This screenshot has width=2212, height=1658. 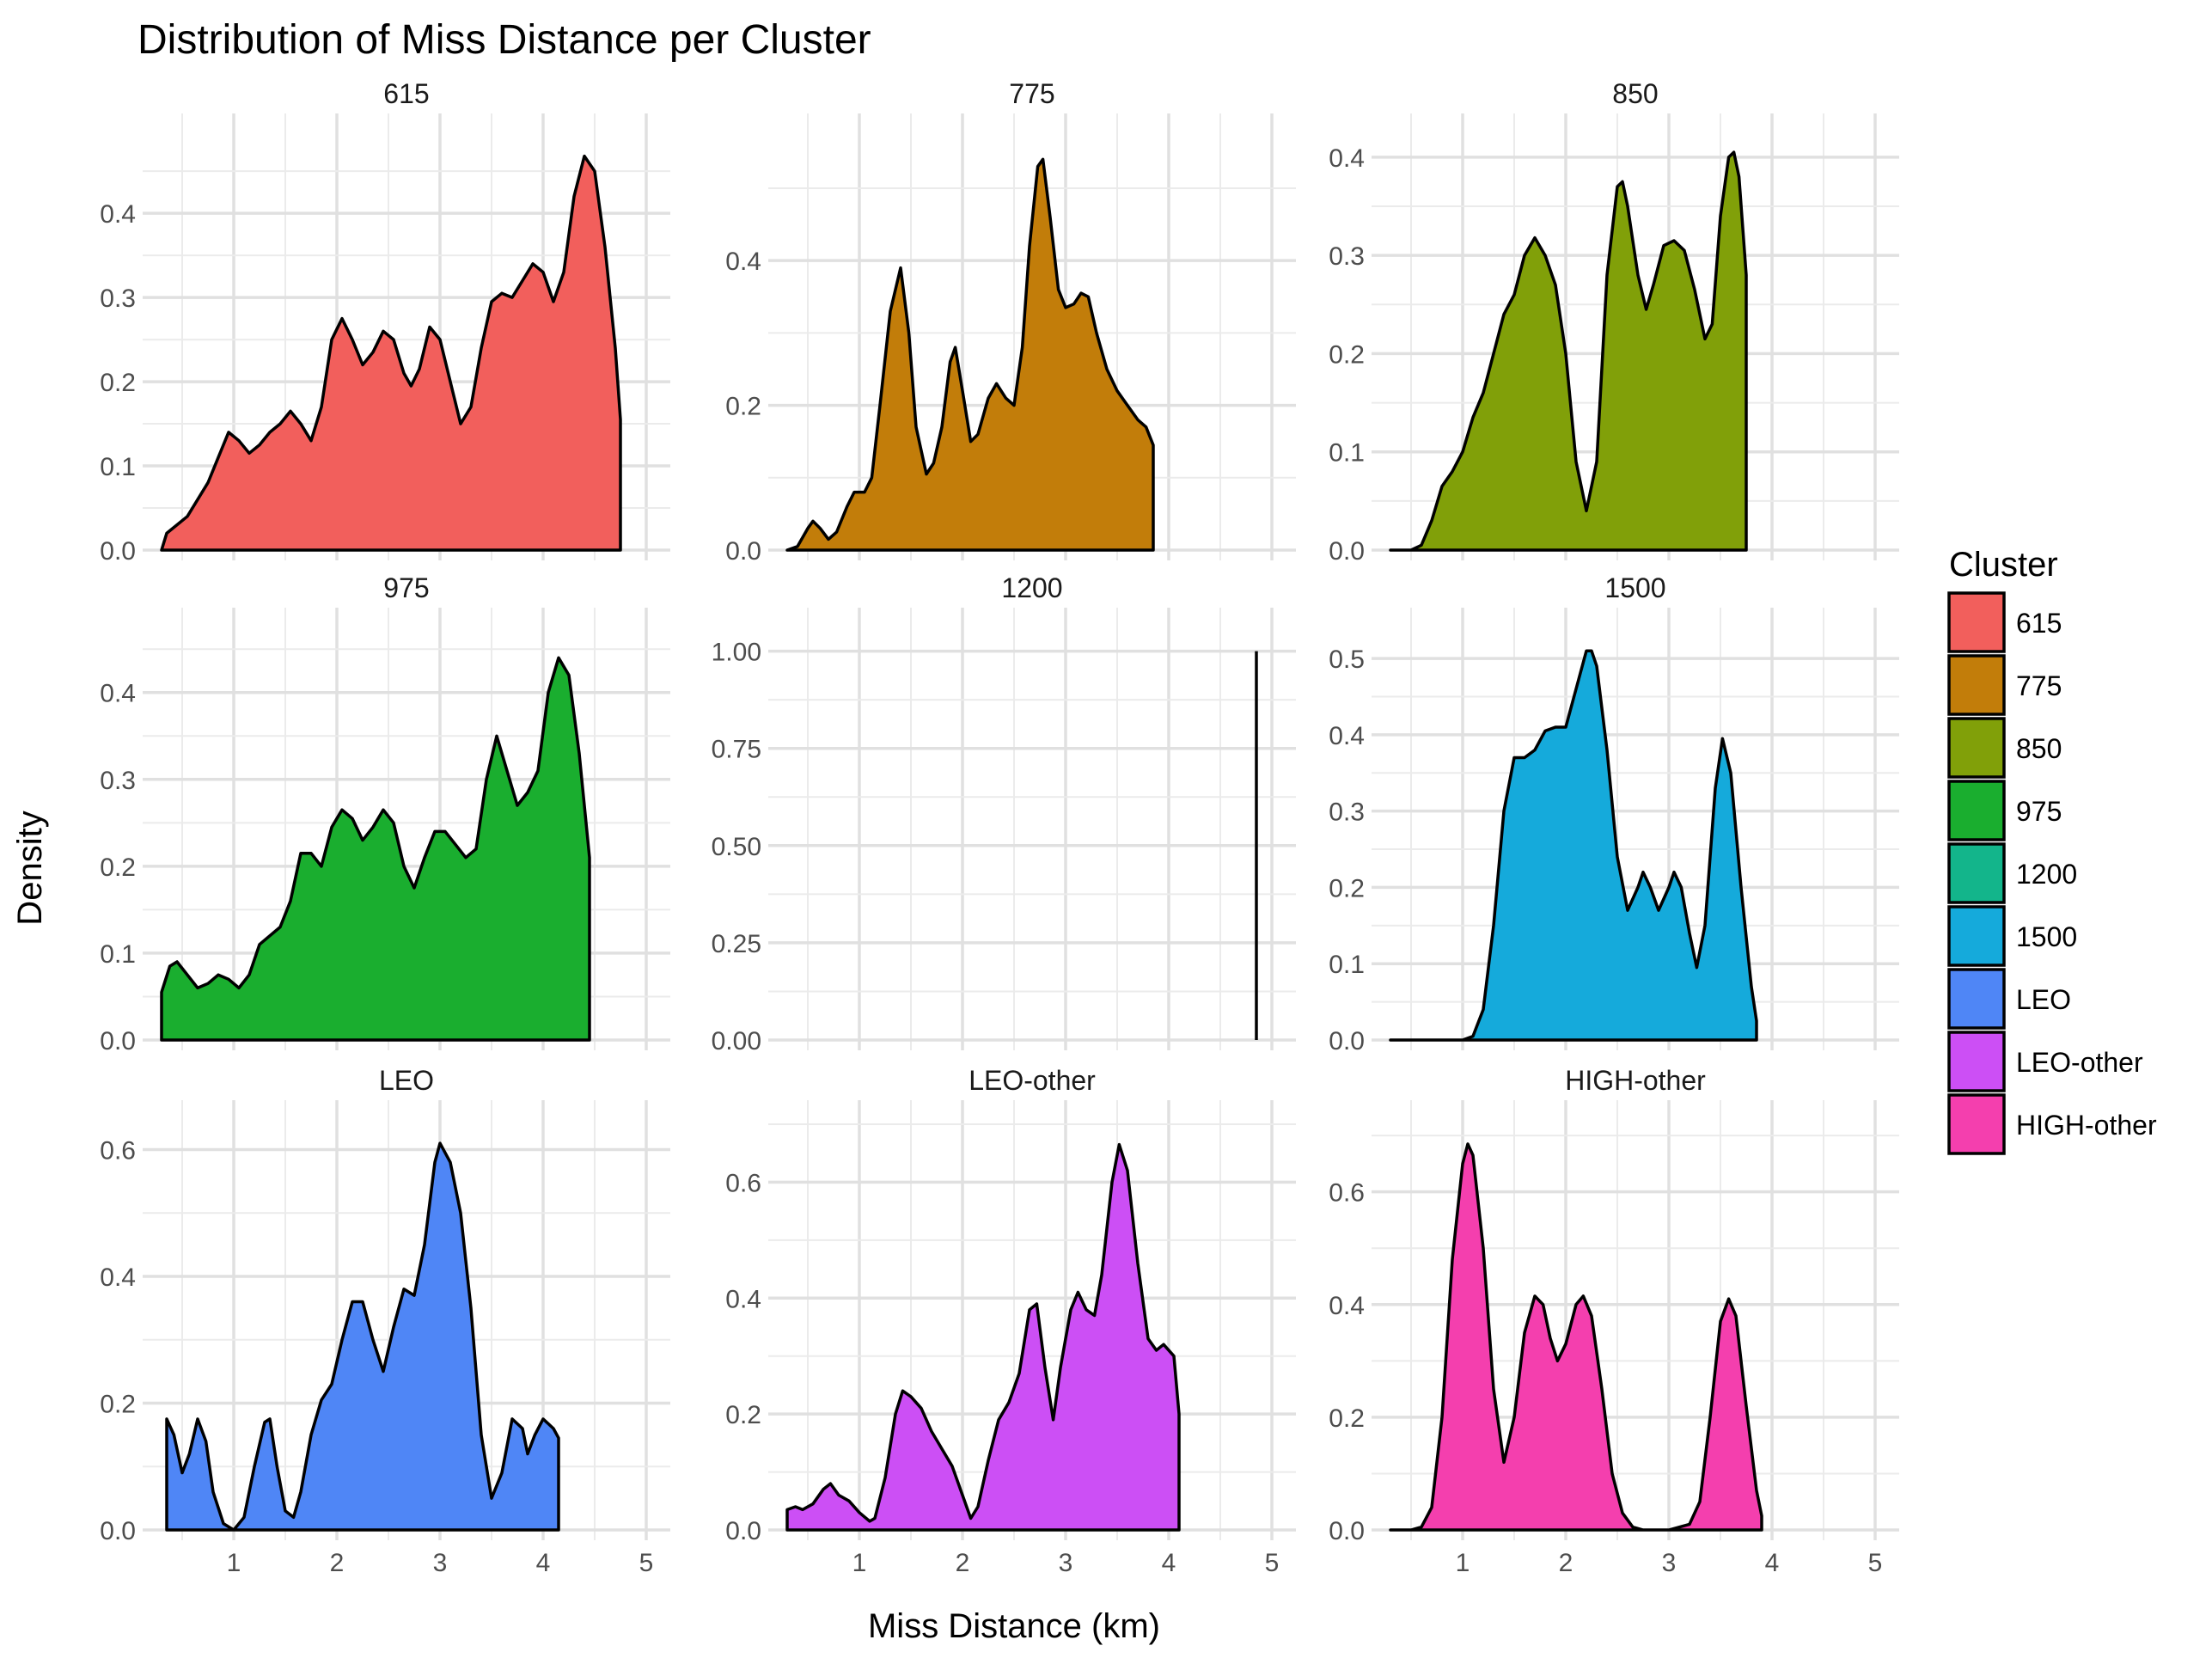 What do you see at coordinates (2044, 999) in the screenshot?
I see `legend-label: LEO` at bounding box center [2044, 999].